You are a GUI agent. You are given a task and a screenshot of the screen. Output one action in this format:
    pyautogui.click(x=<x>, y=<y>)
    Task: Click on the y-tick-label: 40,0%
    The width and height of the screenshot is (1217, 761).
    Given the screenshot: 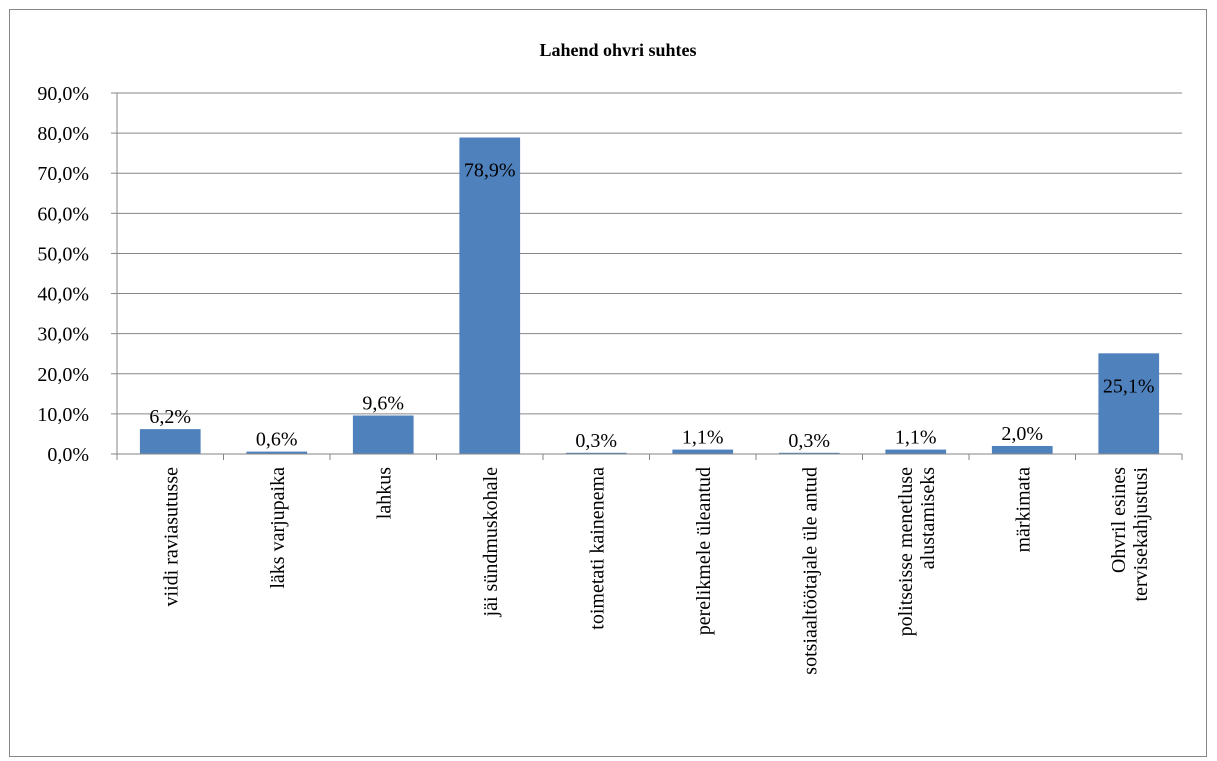 What is the action you would take?
    pyautogui.click(x=63, y=295)
    